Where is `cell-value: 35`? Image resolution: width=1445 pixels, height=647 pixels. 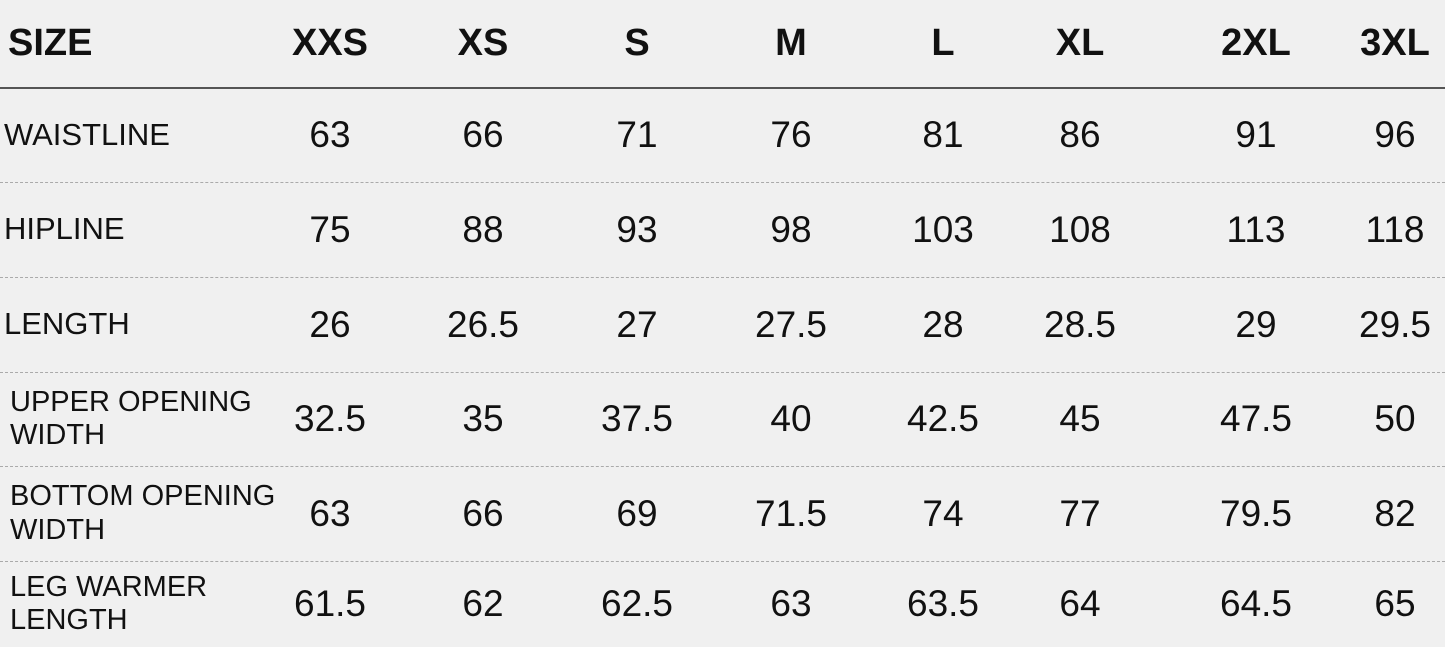 cell-value: 35 is located at coordinates (483, 418).